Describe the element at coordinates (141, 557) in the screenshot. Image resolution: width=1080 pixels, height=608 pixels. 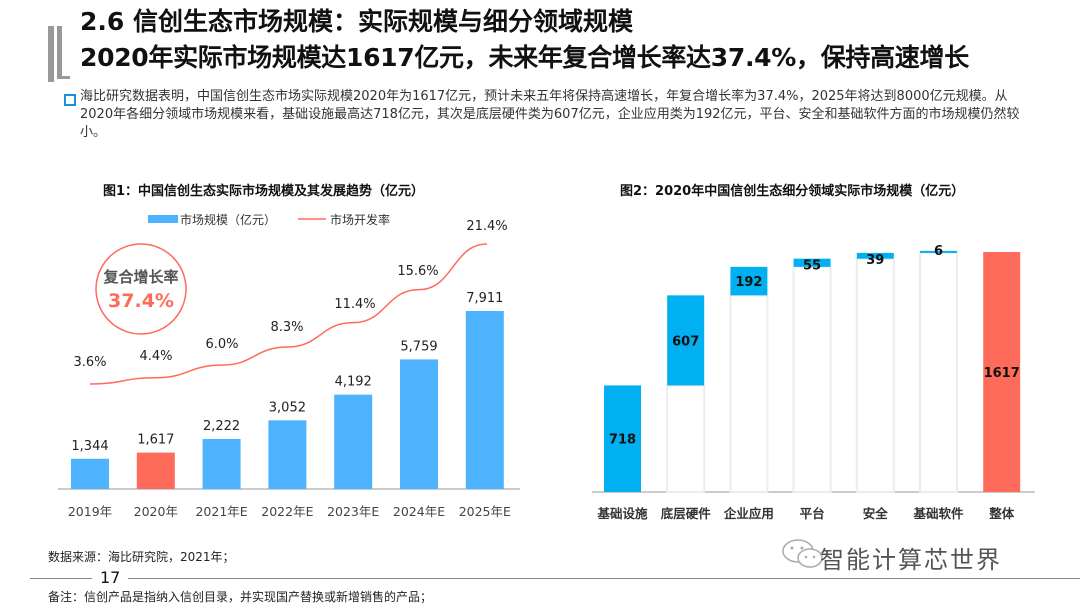
I see `data-source: 数据来源：海比研究院，2021年；` at that location.